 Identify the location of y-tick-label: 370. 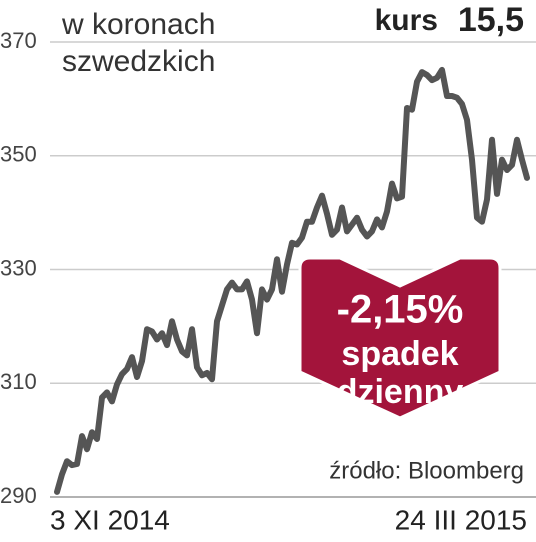
(18, 40).